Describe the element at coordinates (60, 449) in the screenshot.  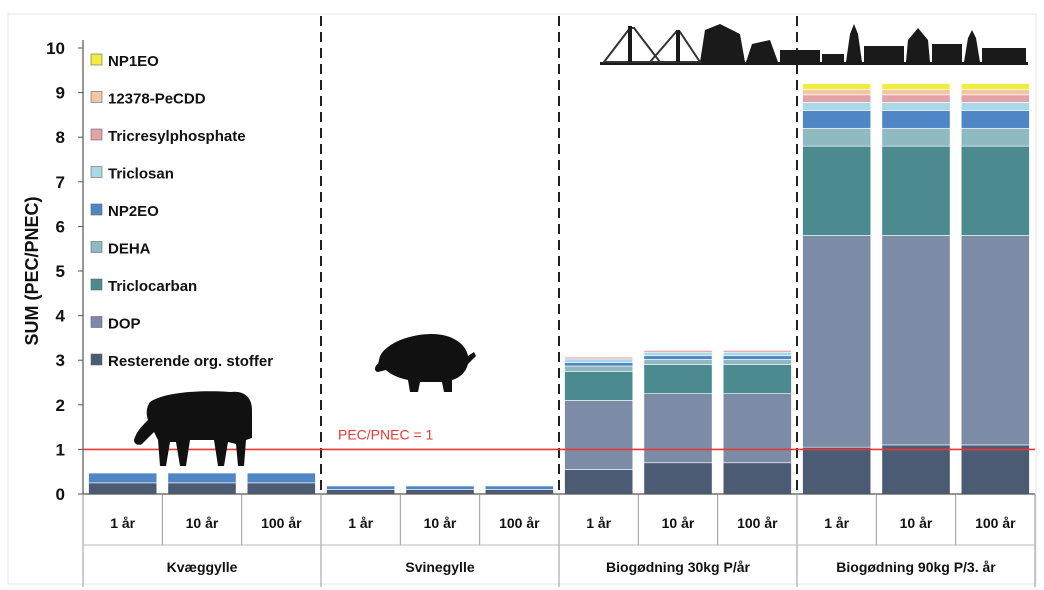
I see `y-tick-label: 1` at that location.